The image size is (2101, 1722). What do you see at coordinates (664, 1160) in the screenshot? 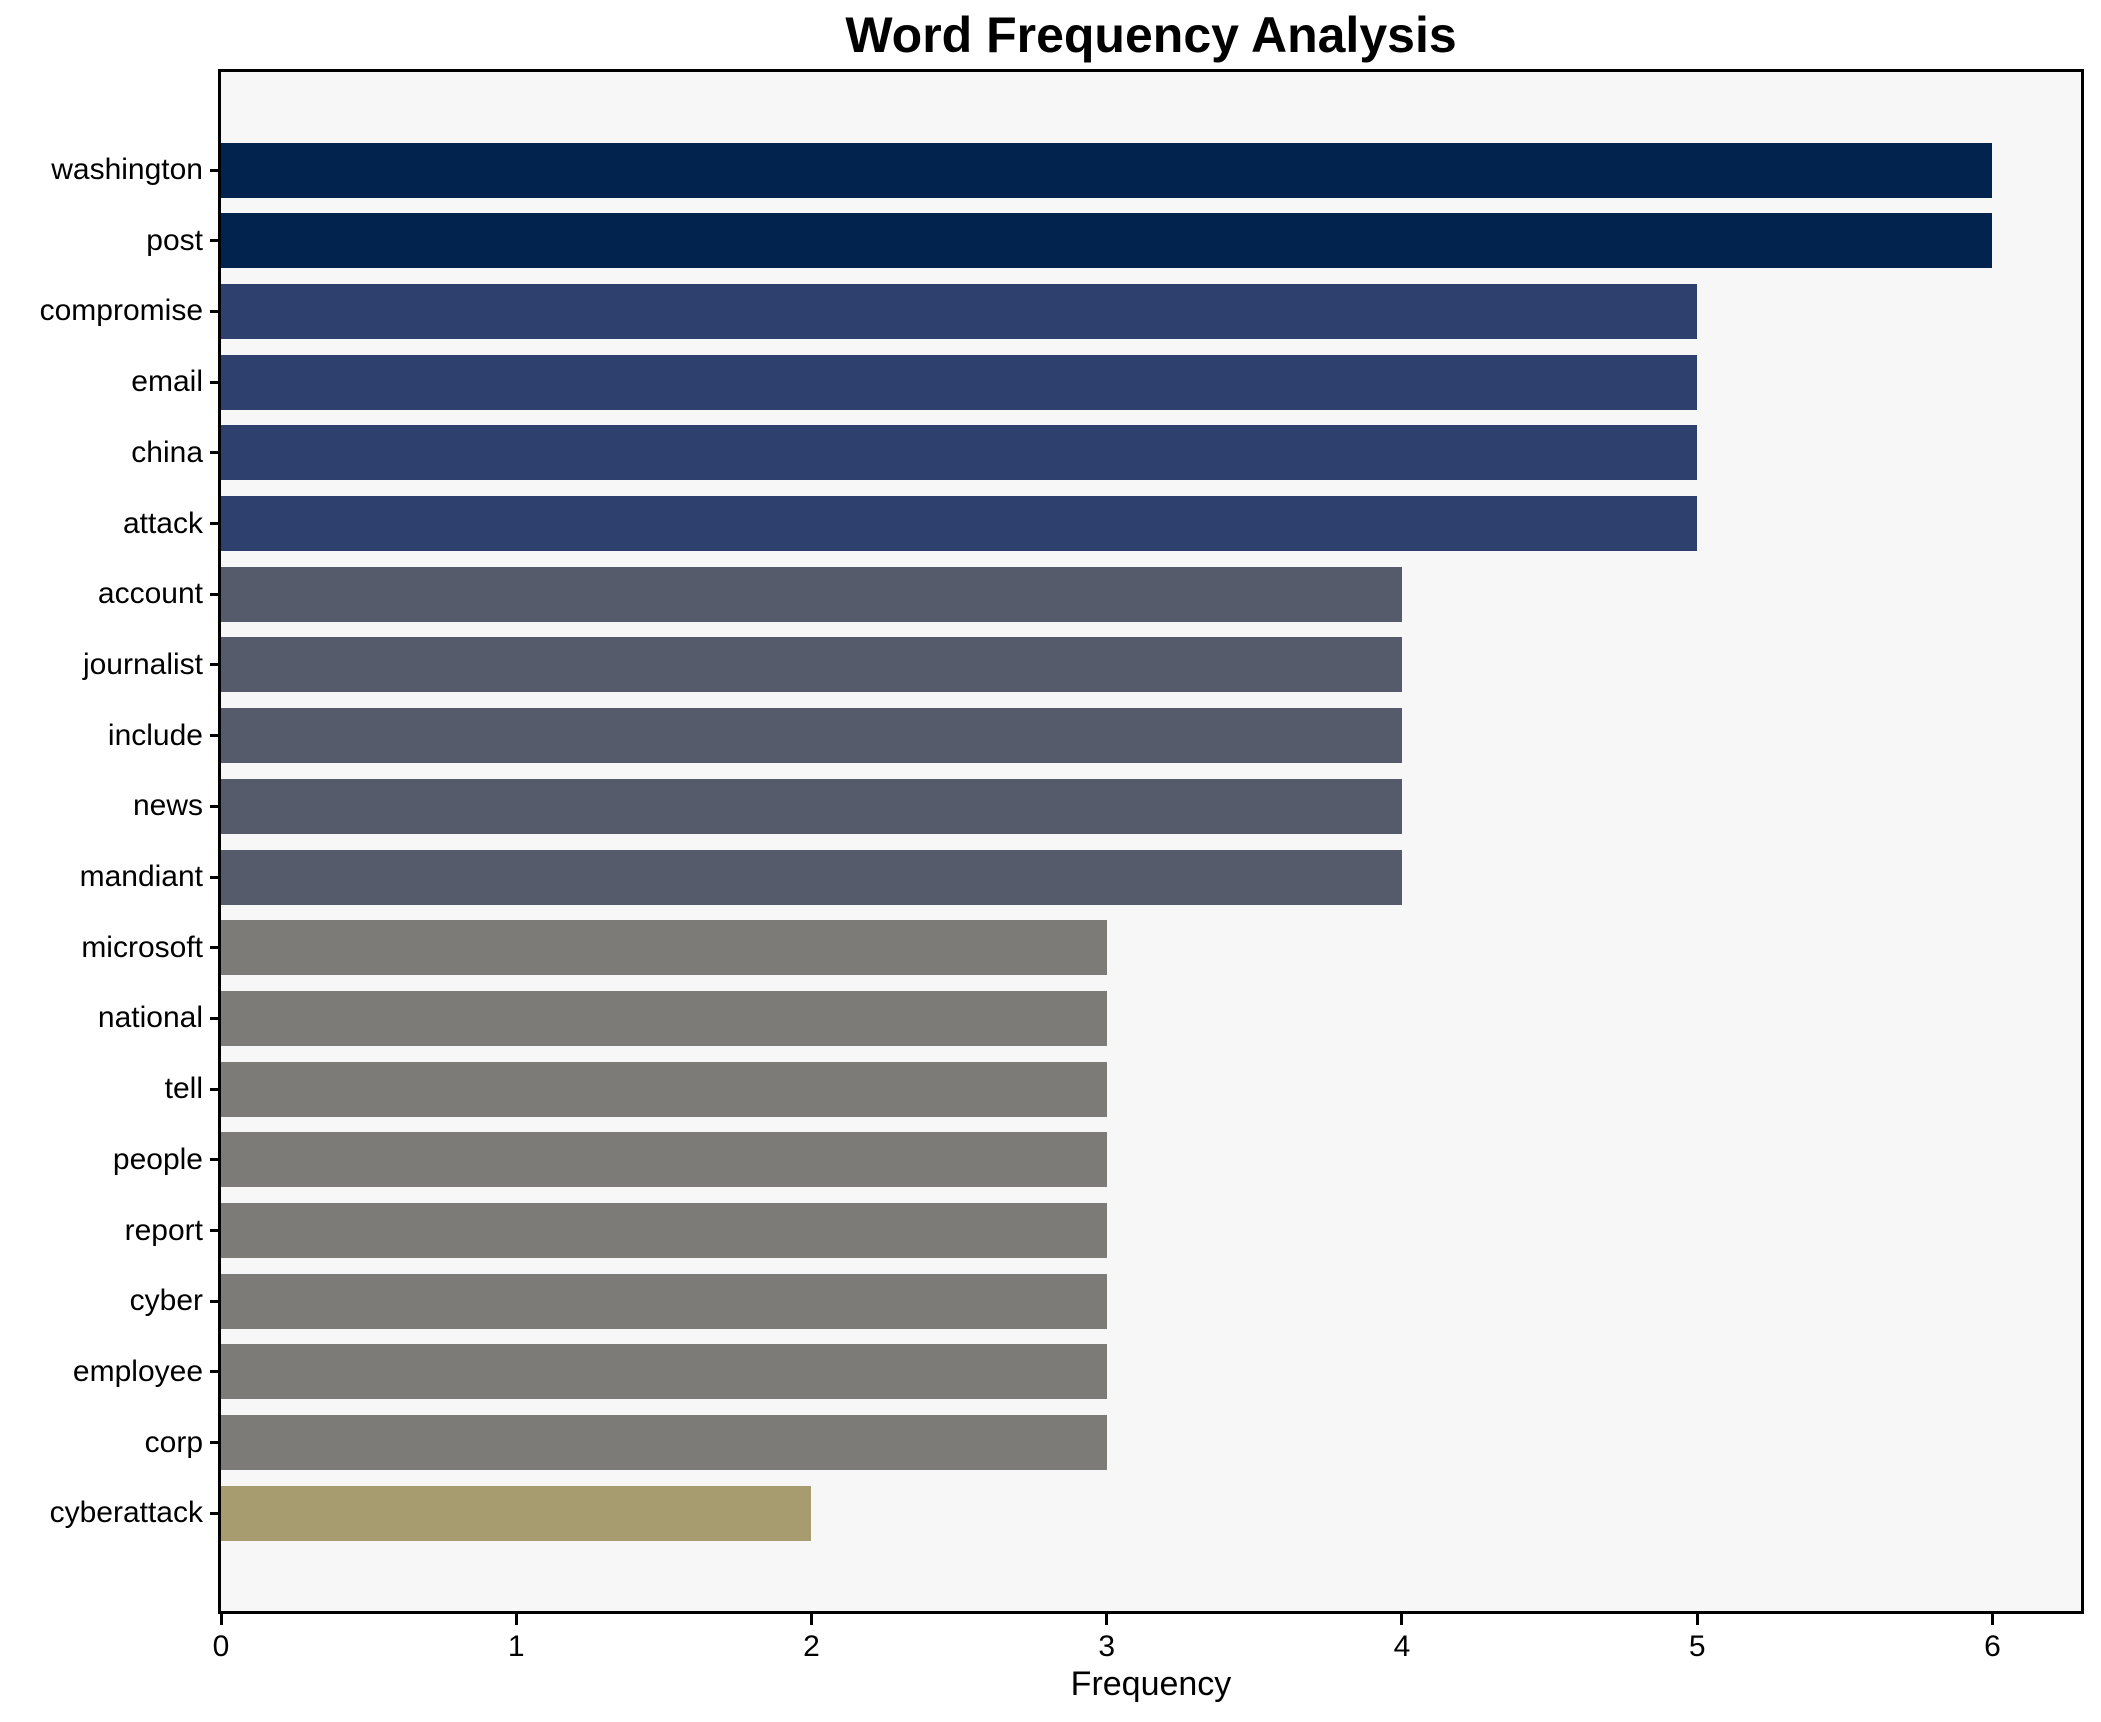
I see `bar-people` at bounding box center [664, 1160].